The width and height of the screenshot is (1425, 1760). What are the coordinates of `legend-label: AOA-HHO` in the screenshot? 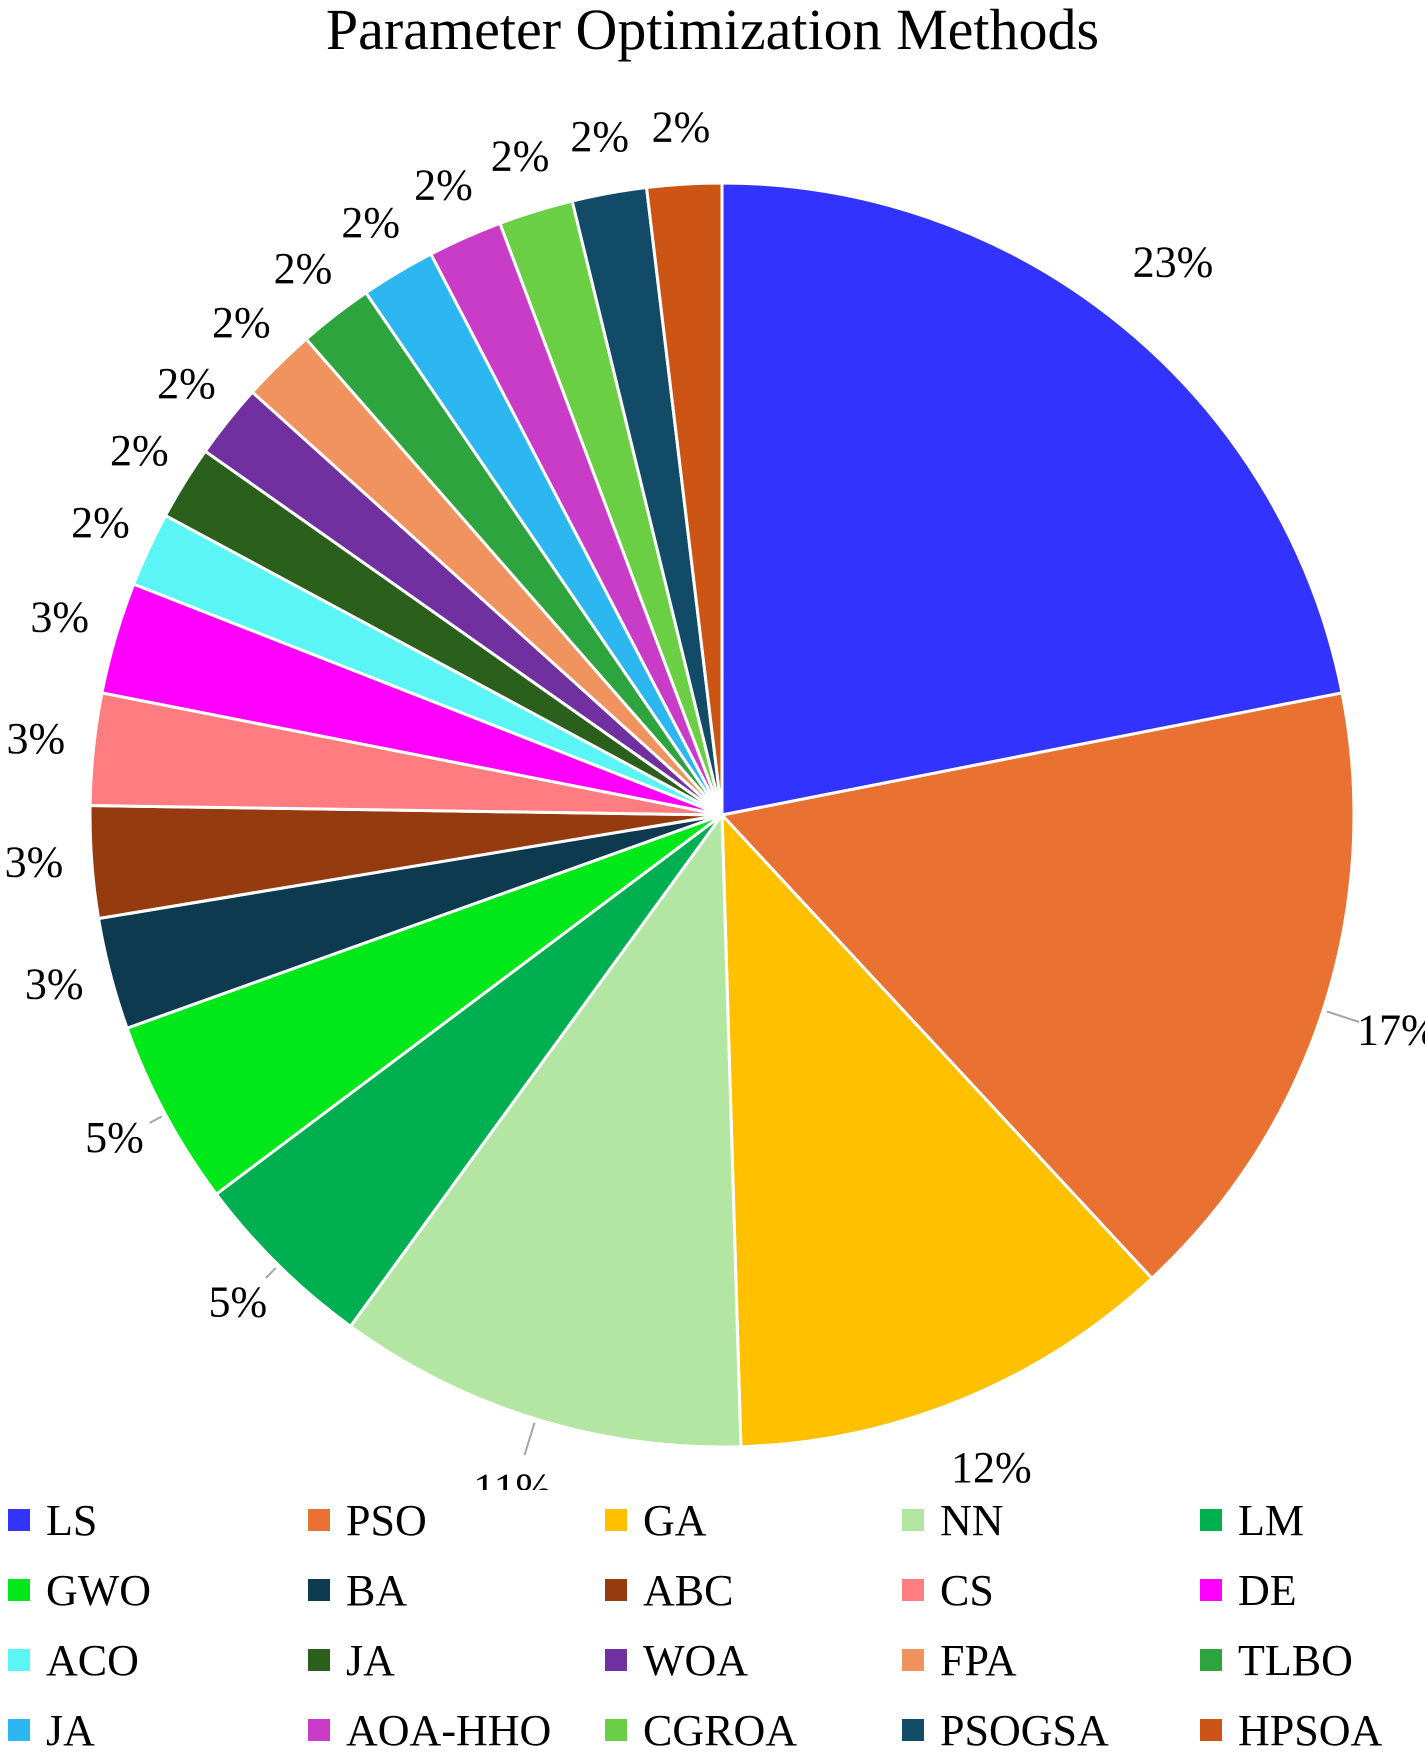 It's located at (449, 1730).